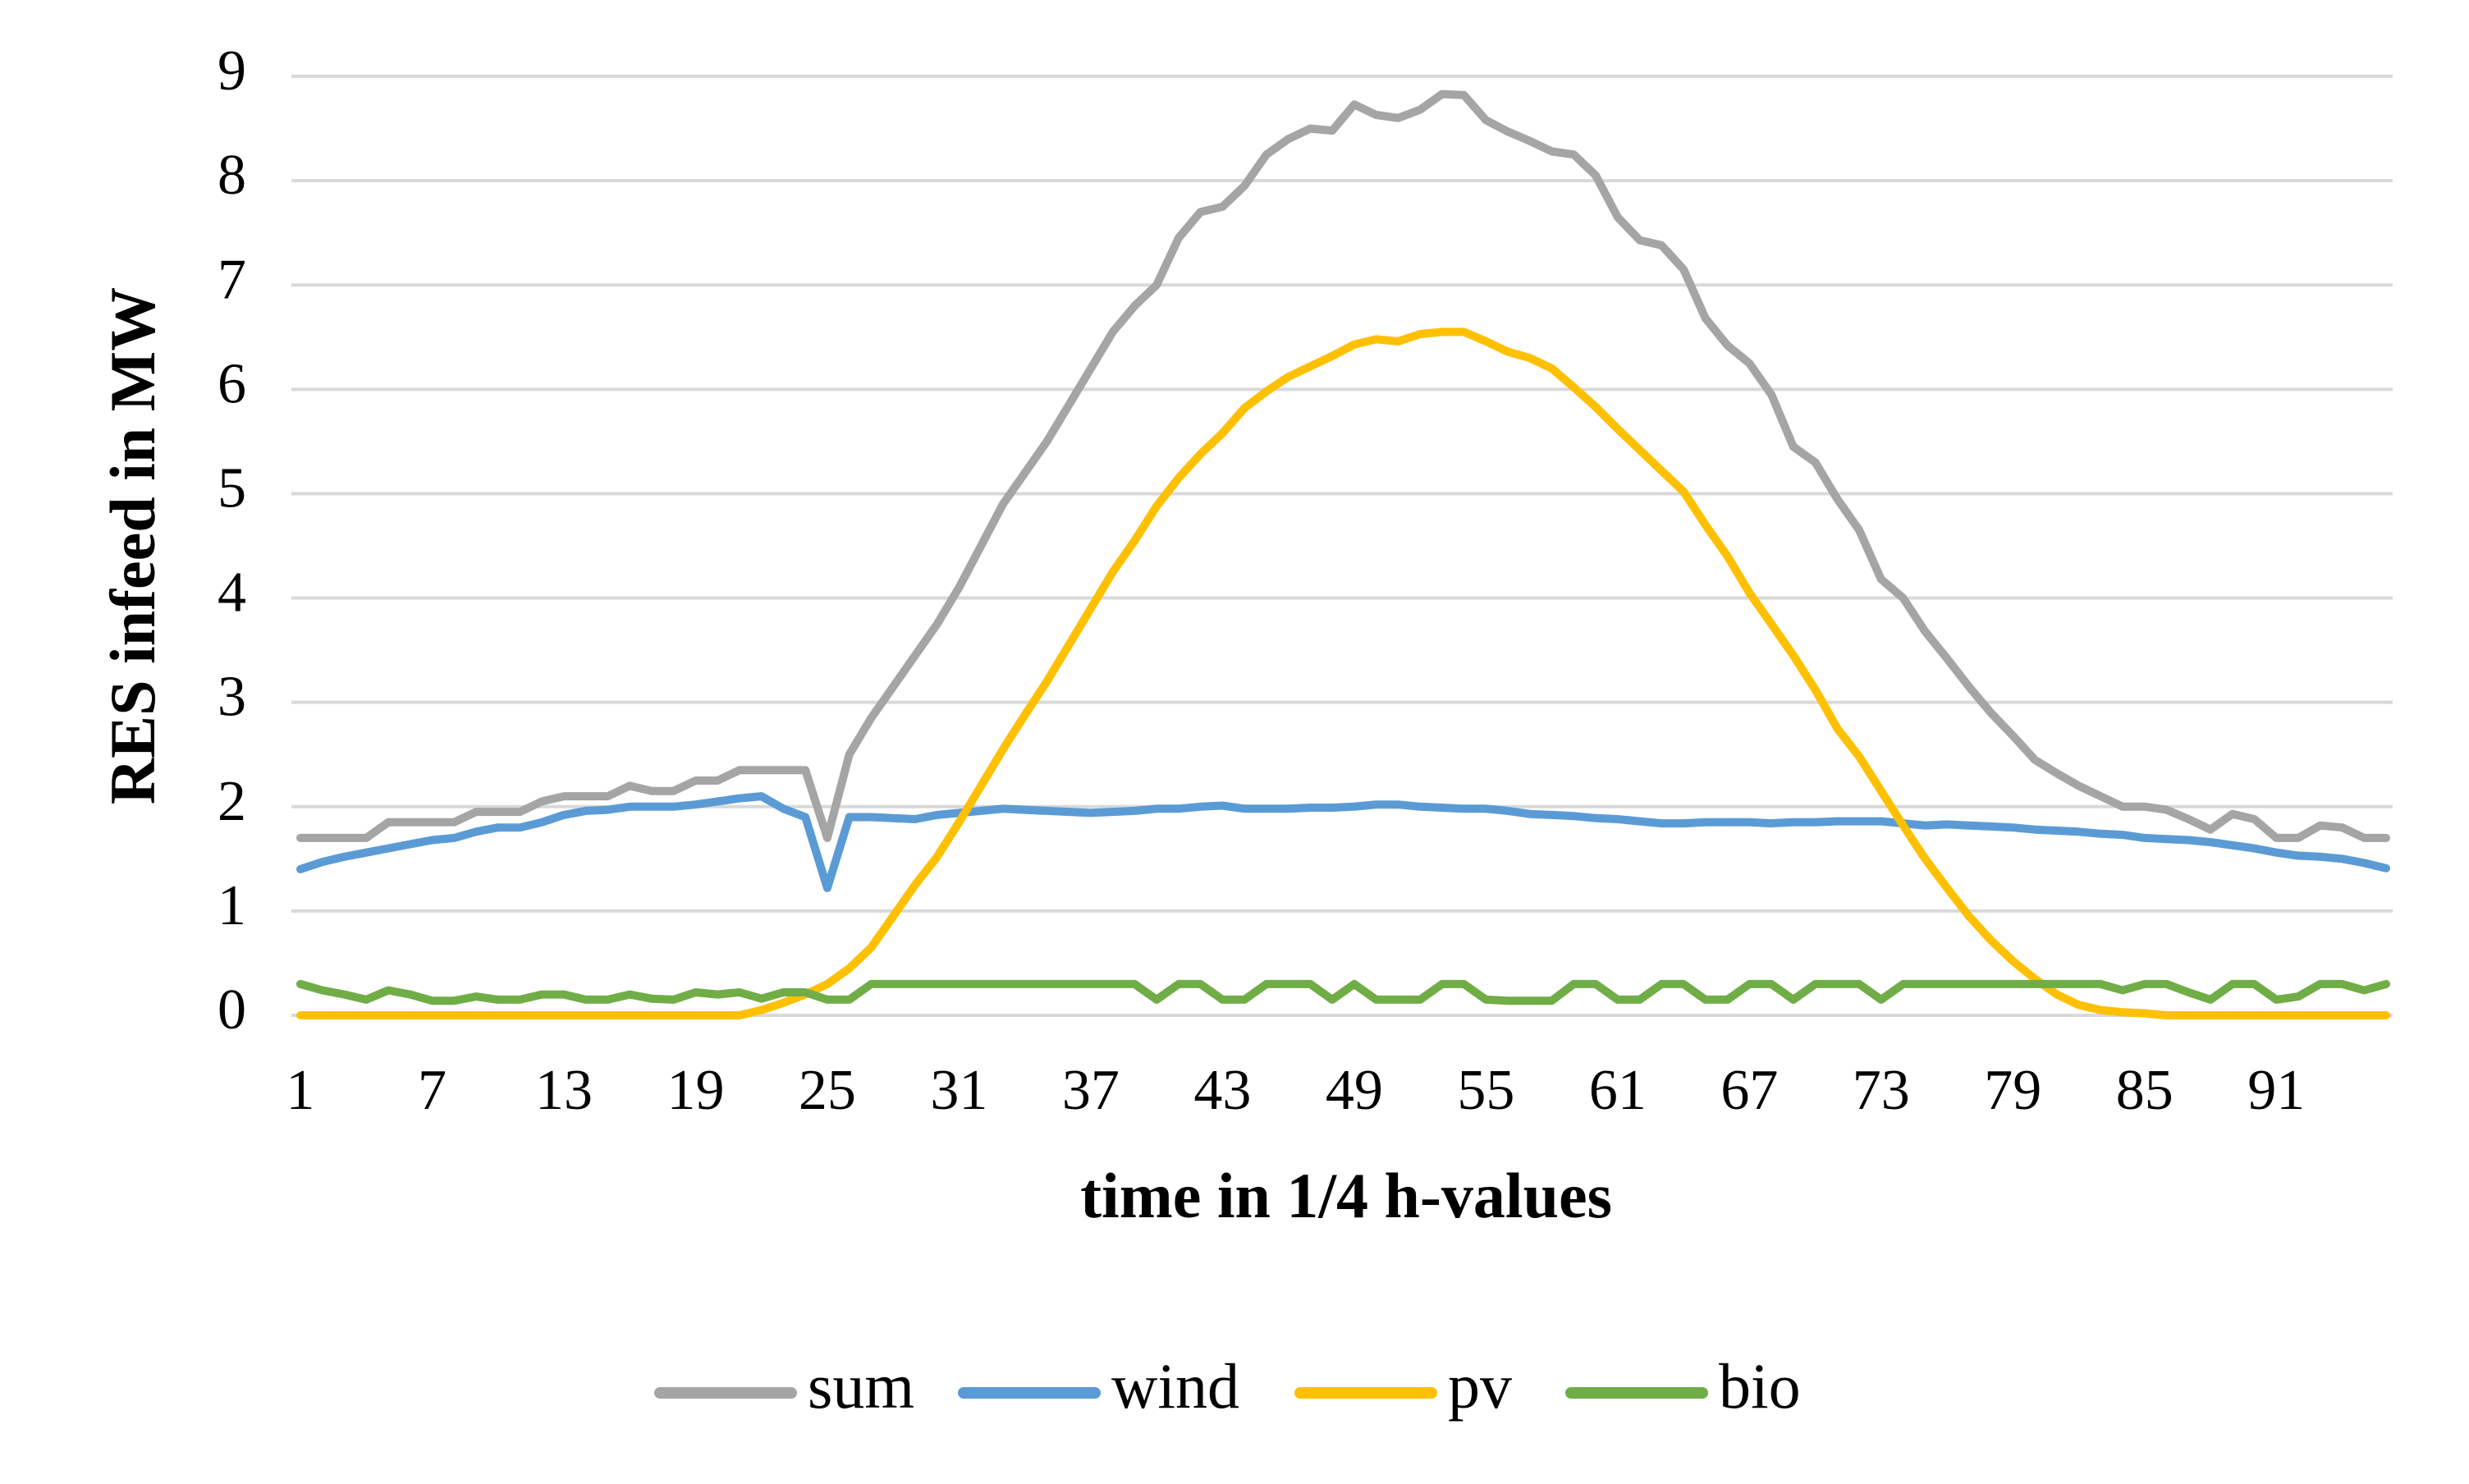 The image size is (2469, 1484). What do you see at coordinates (232, 697) in the screenshot?
I see `y-tick-label: 3` at bounding box center [232, 697].